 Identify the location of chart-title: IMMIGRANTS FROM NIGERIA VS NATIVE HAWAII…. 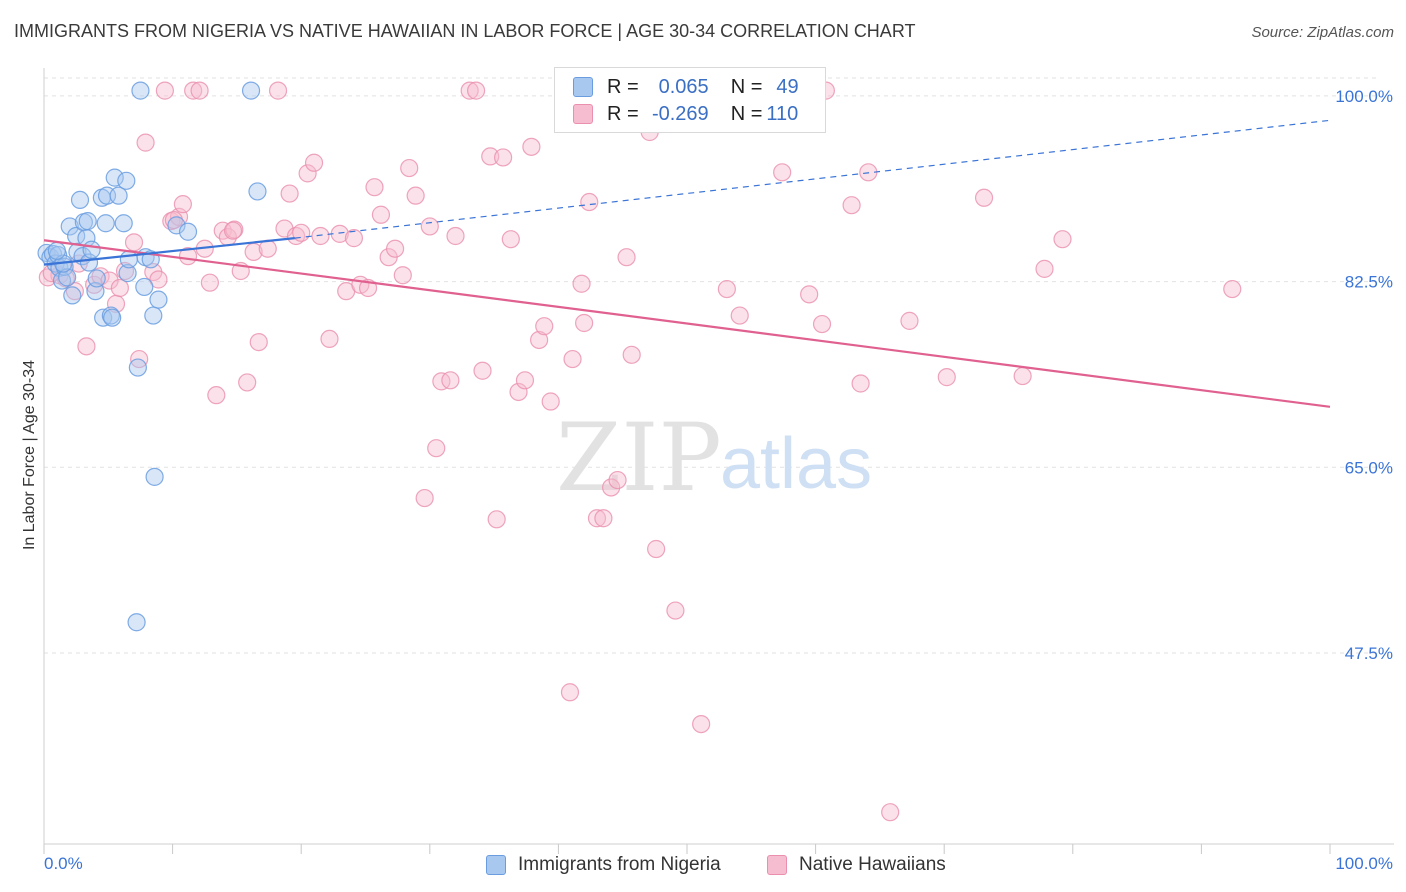
(465, 31).